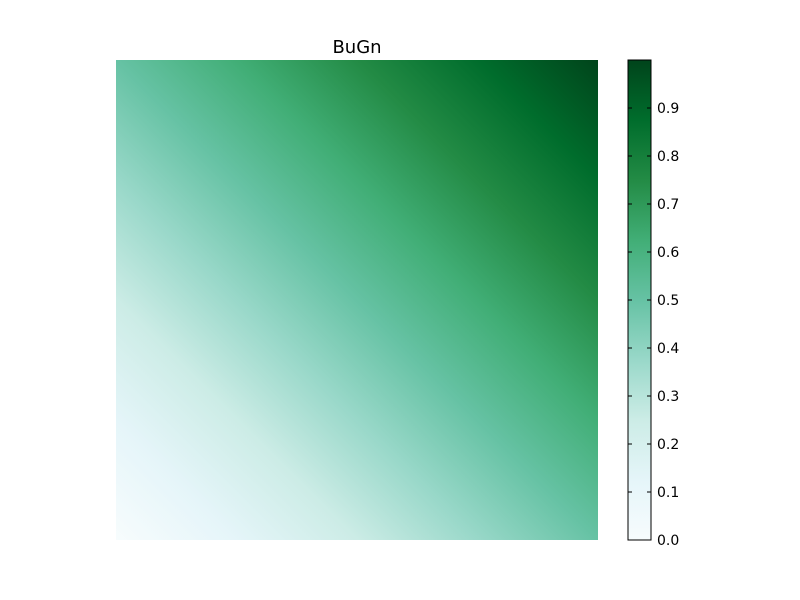 The image size is (800, 600). I want to click on colorbar-tick-label: 0.0, so click(668, 541).